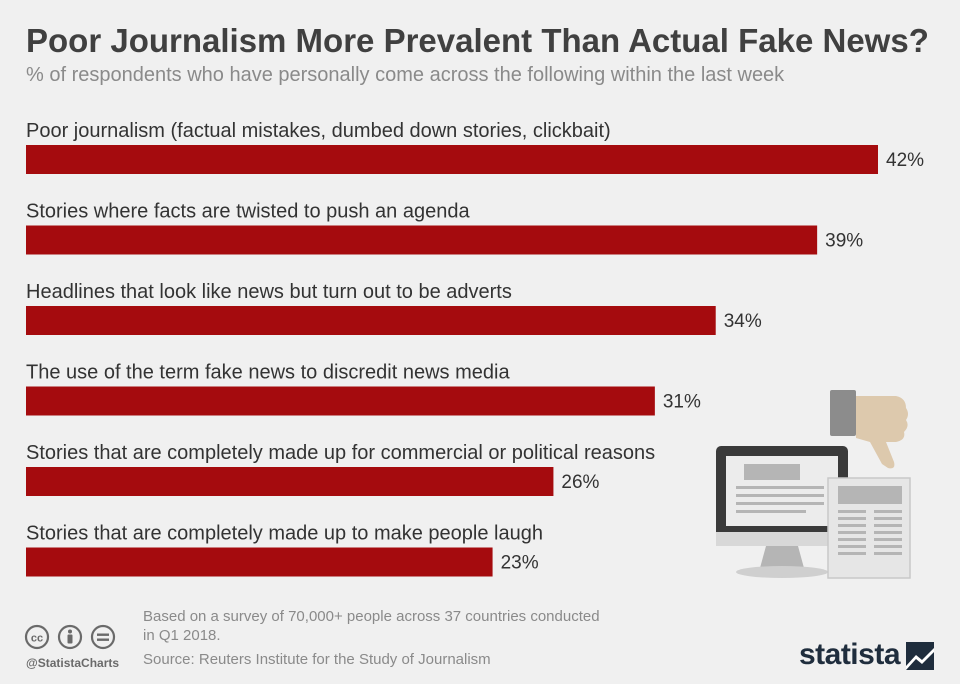 The width and height of the screenshot is (960, 684). Describe the element at coordinates (682, 402) in the screenshot. I see `value-label: 31%` at that location.